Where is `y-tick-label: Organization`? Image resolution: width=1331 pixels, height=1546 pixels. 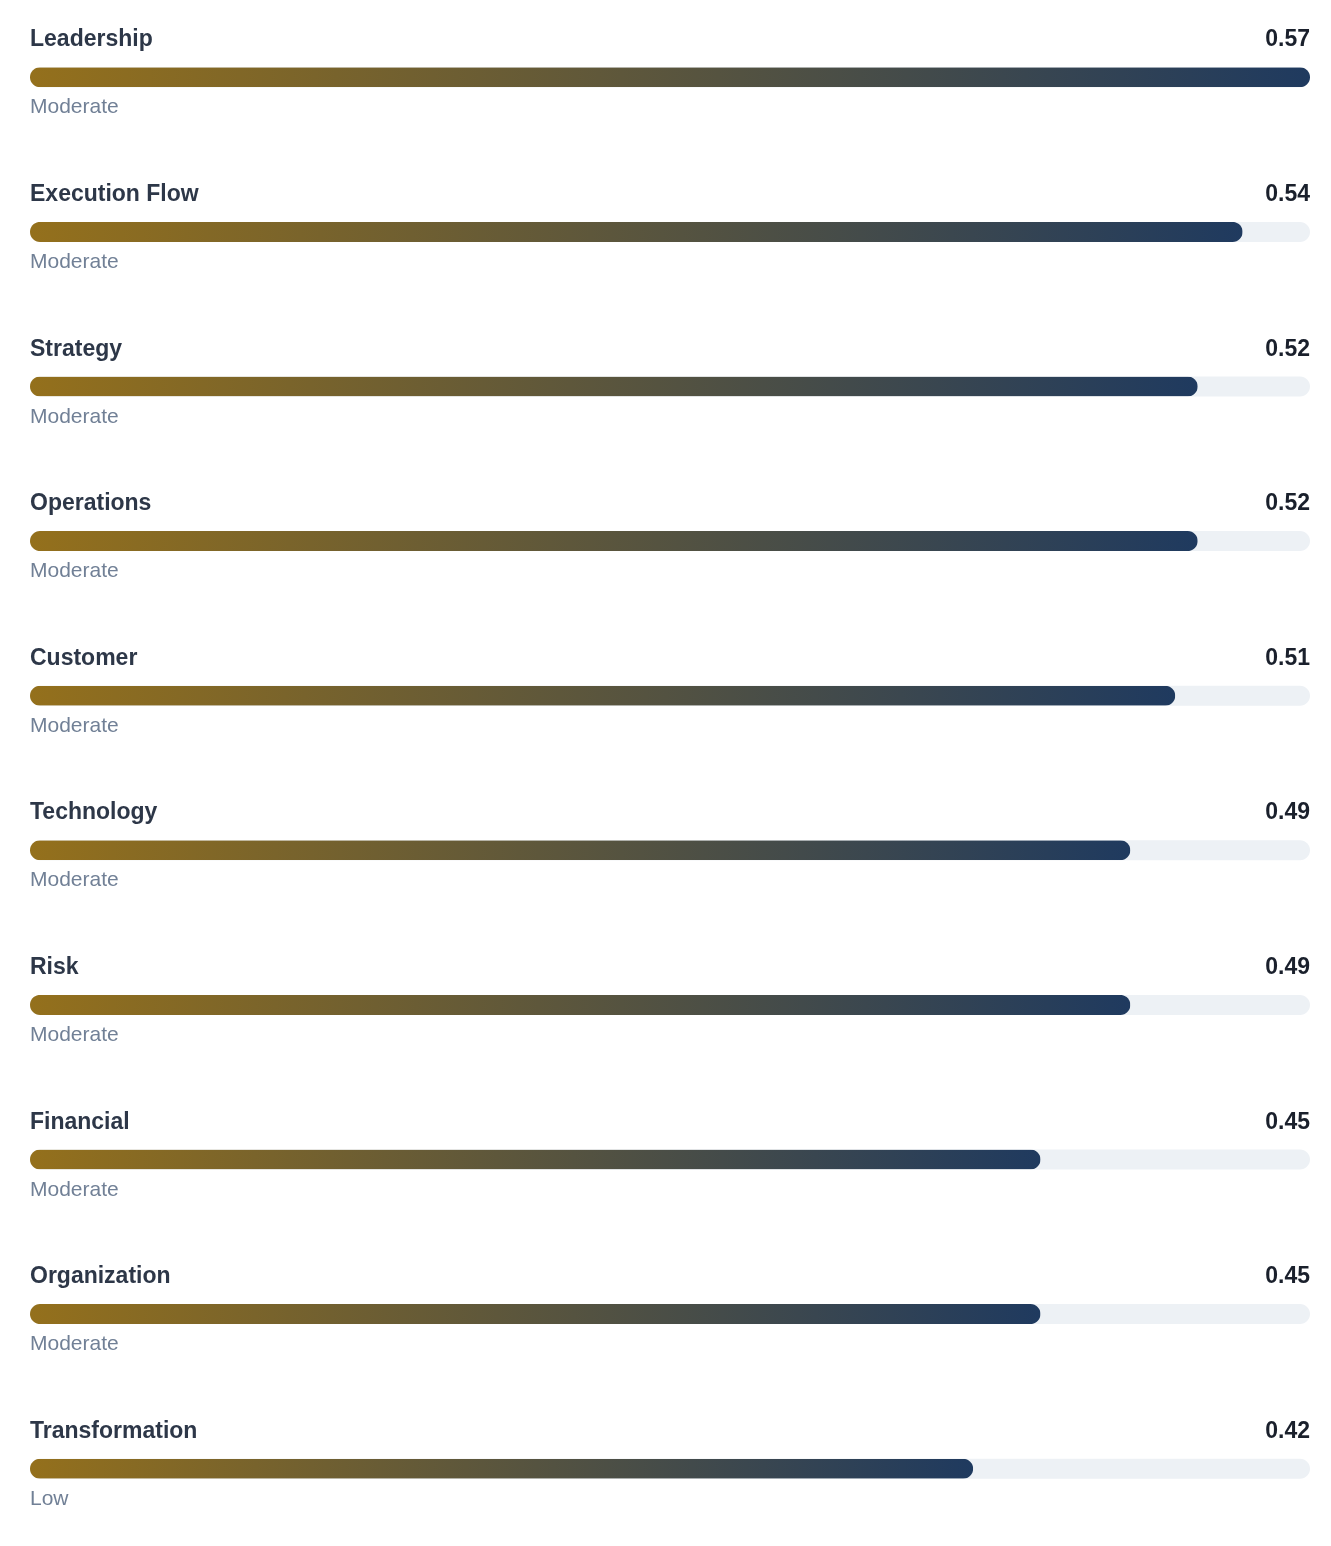 y-tick-label: Organization is located at coordinates (100, 1275).